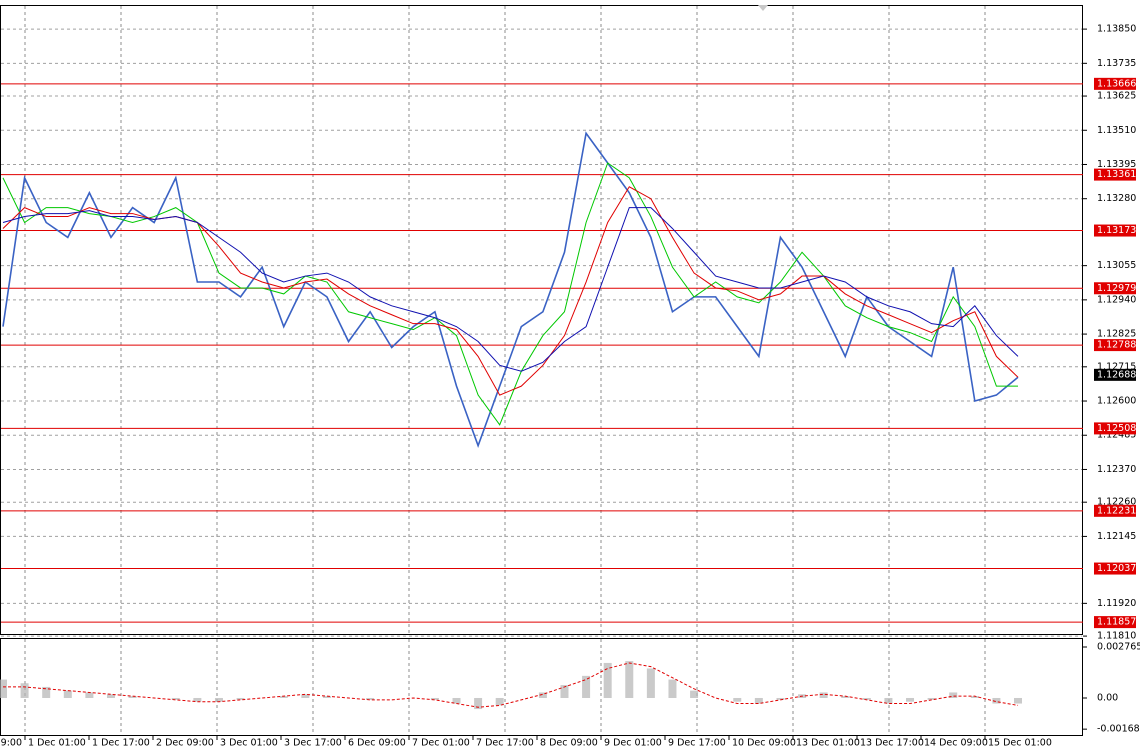 This screenshot has width=1140, height=754. Describe the element at coordinates (1116, 636) in the screenshot. I see `y-tick-label: 1.11810` at that location.